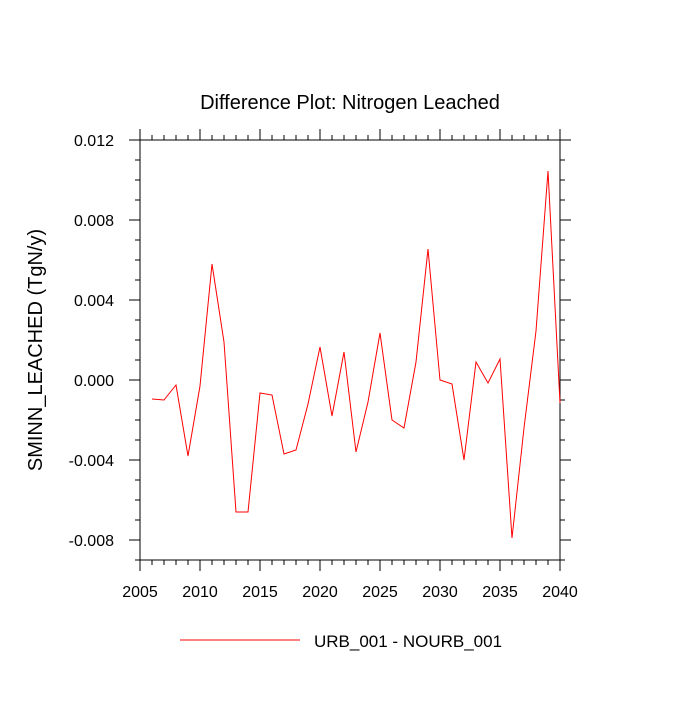 This screenshot has width=700, height=705. I want to click on x-tick-label: 2005, so click(140, 592).